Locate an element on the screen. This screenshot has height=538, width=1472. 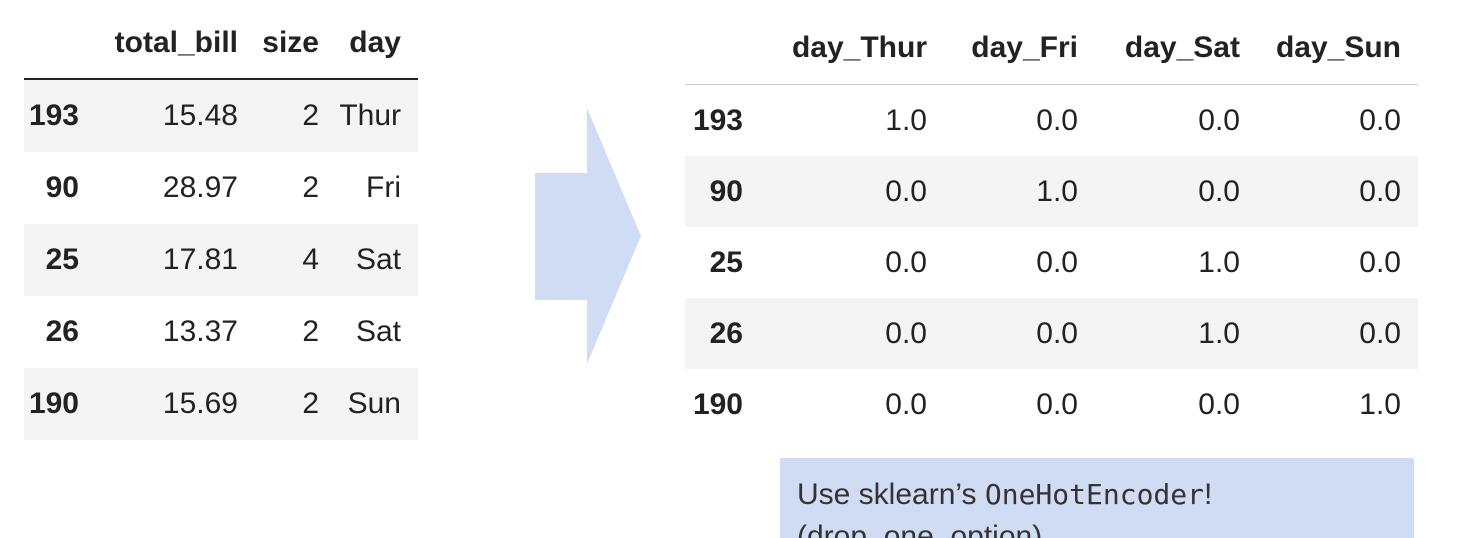
header-row: total_bill size day is located at coordinates (221, 44).